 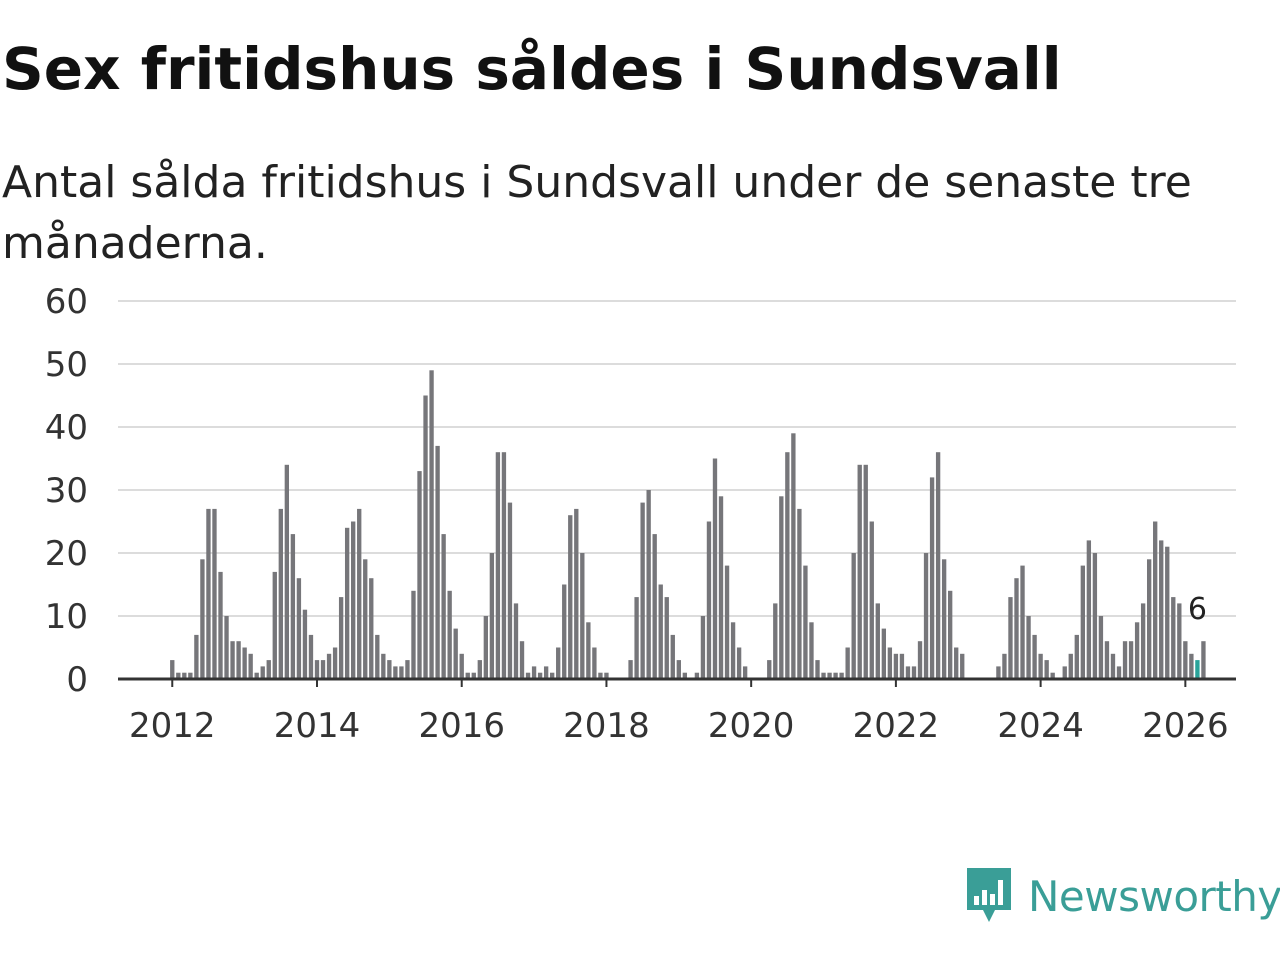 I want to click on x-tick-label: 2026, so click(x=1185, y=726).